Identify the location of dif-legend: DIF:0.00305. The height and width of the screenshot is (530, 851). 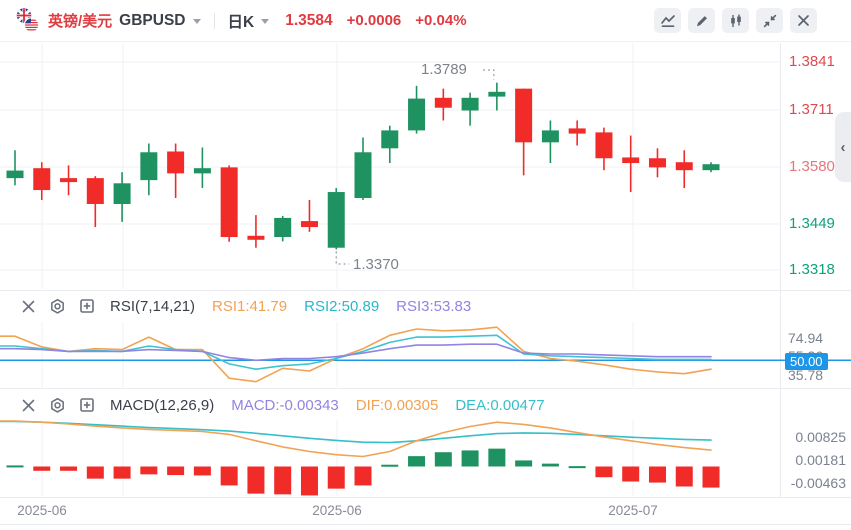
(397, 405).